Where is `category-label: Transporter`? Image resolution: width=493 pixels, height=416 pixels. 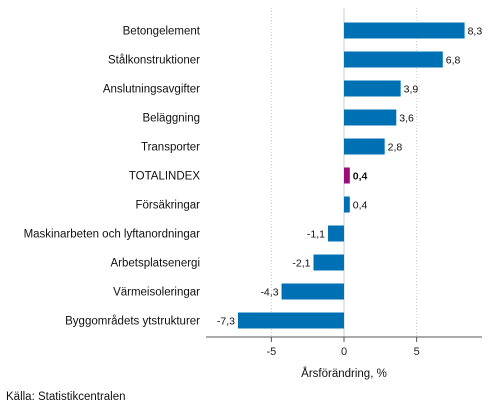 category-label: Transporter is located at coordinates (170, 148).